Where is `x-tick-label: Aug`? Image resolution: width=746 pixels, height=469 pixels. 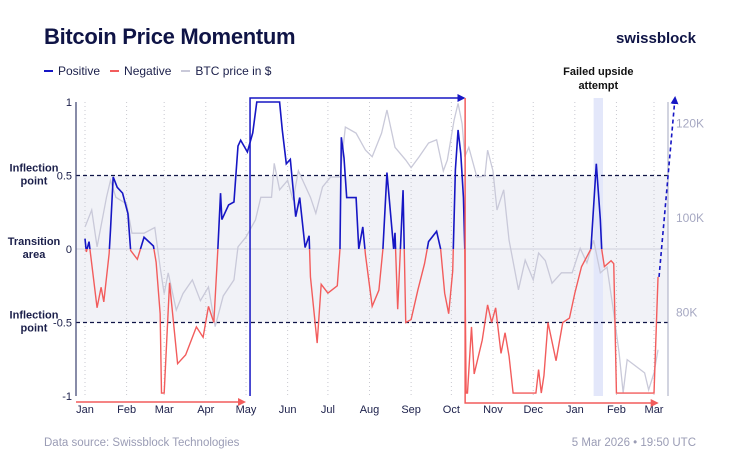
x-tick-label: Aug is located at coordinates (370, 410).